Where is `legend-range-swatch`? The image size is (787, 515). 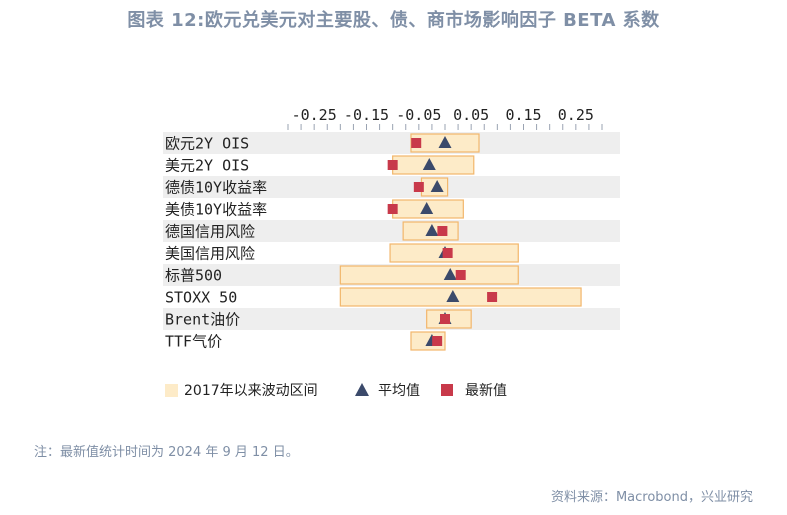 legend-range-swatch is located at coordinates (171, 390).